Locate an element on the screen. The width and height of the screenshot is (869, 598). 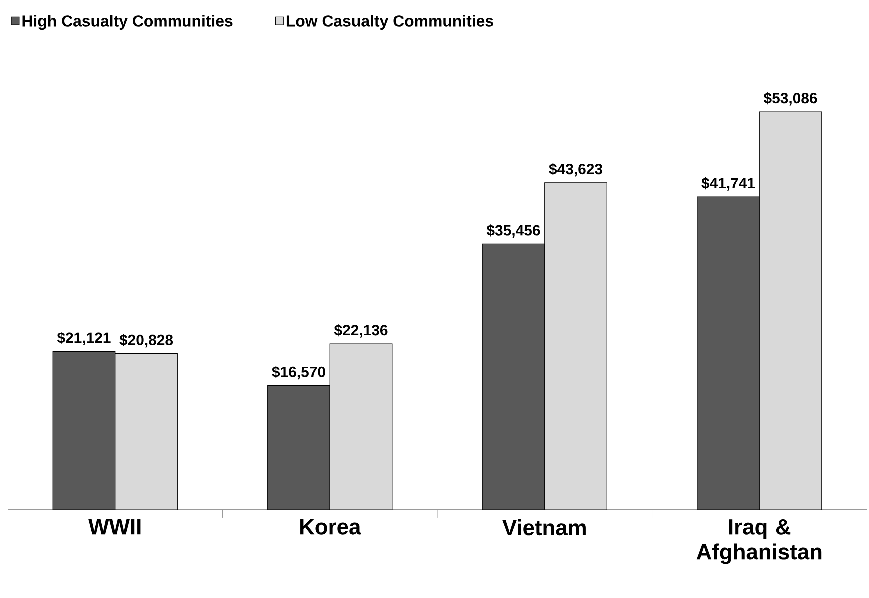
x-tick-label: Iraq & Afghanistan is located at coordinates (759, 542).